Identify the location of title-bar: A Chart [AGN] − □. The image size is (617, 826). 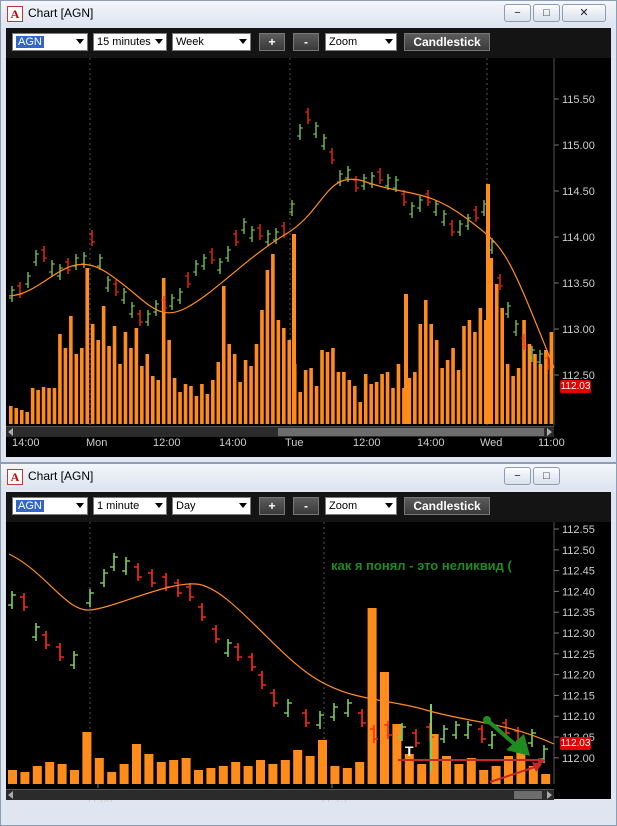
(308, 476).